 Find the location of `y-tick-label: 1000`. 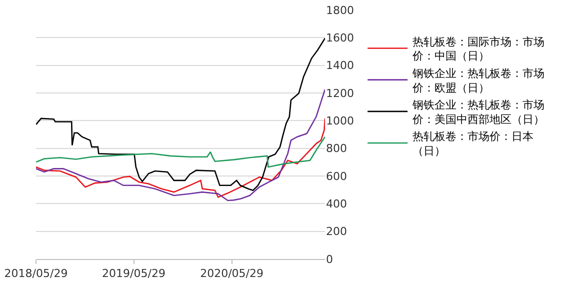

y-tick-label: 1000 is located at coordinates (340, 121).